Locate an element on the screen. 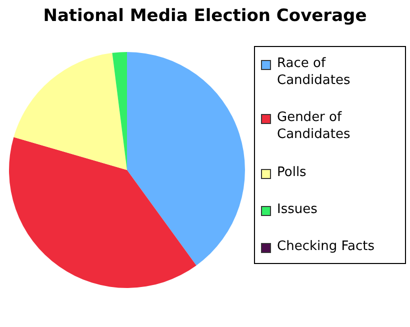 Image resolution: width=410 pixels, height=327 pixels. legend-label: Checking Facts is located at coordinates (326, 246).